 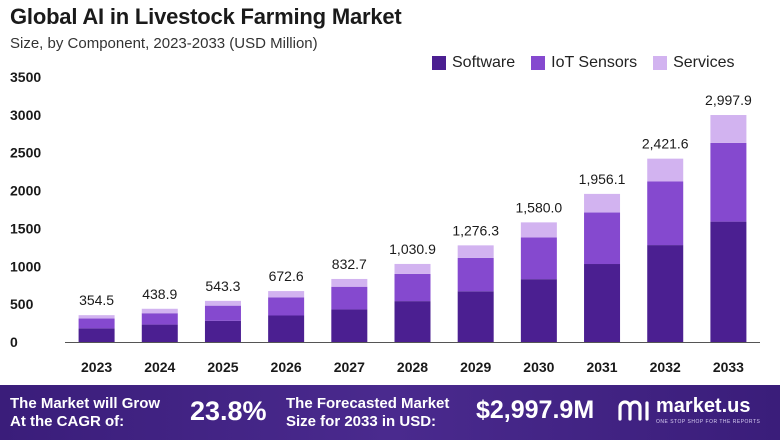 I want to click on x-tick-label: 2030, so click(x=538, y=367).